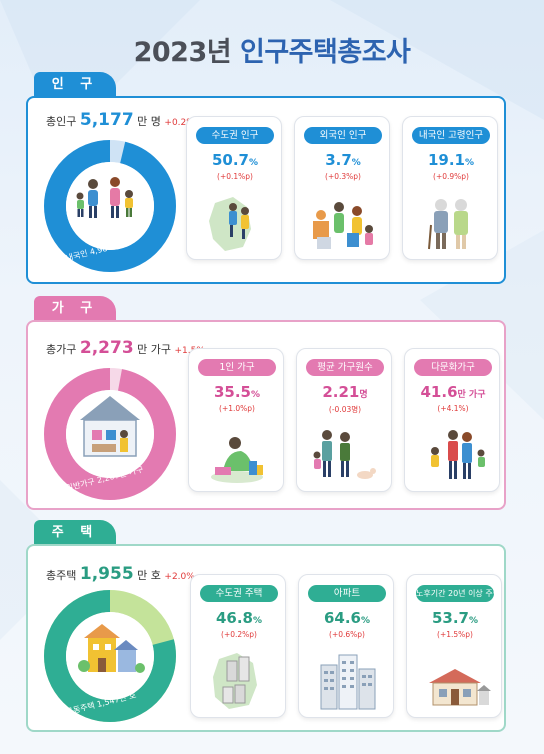 Image resolution: width=544 pixels, height=754 pixels. What do you see at coordinates (230, 224) in the screenshot?
I see `korea-map-people-icon` at bounding box center [230, 224].